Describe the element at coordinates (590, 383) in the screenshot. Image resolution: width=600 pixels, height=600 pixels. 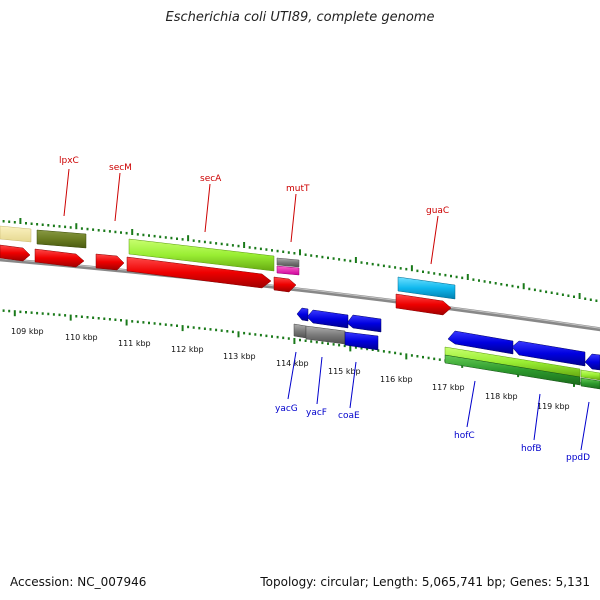
I see `feature-green-tail` at that location.